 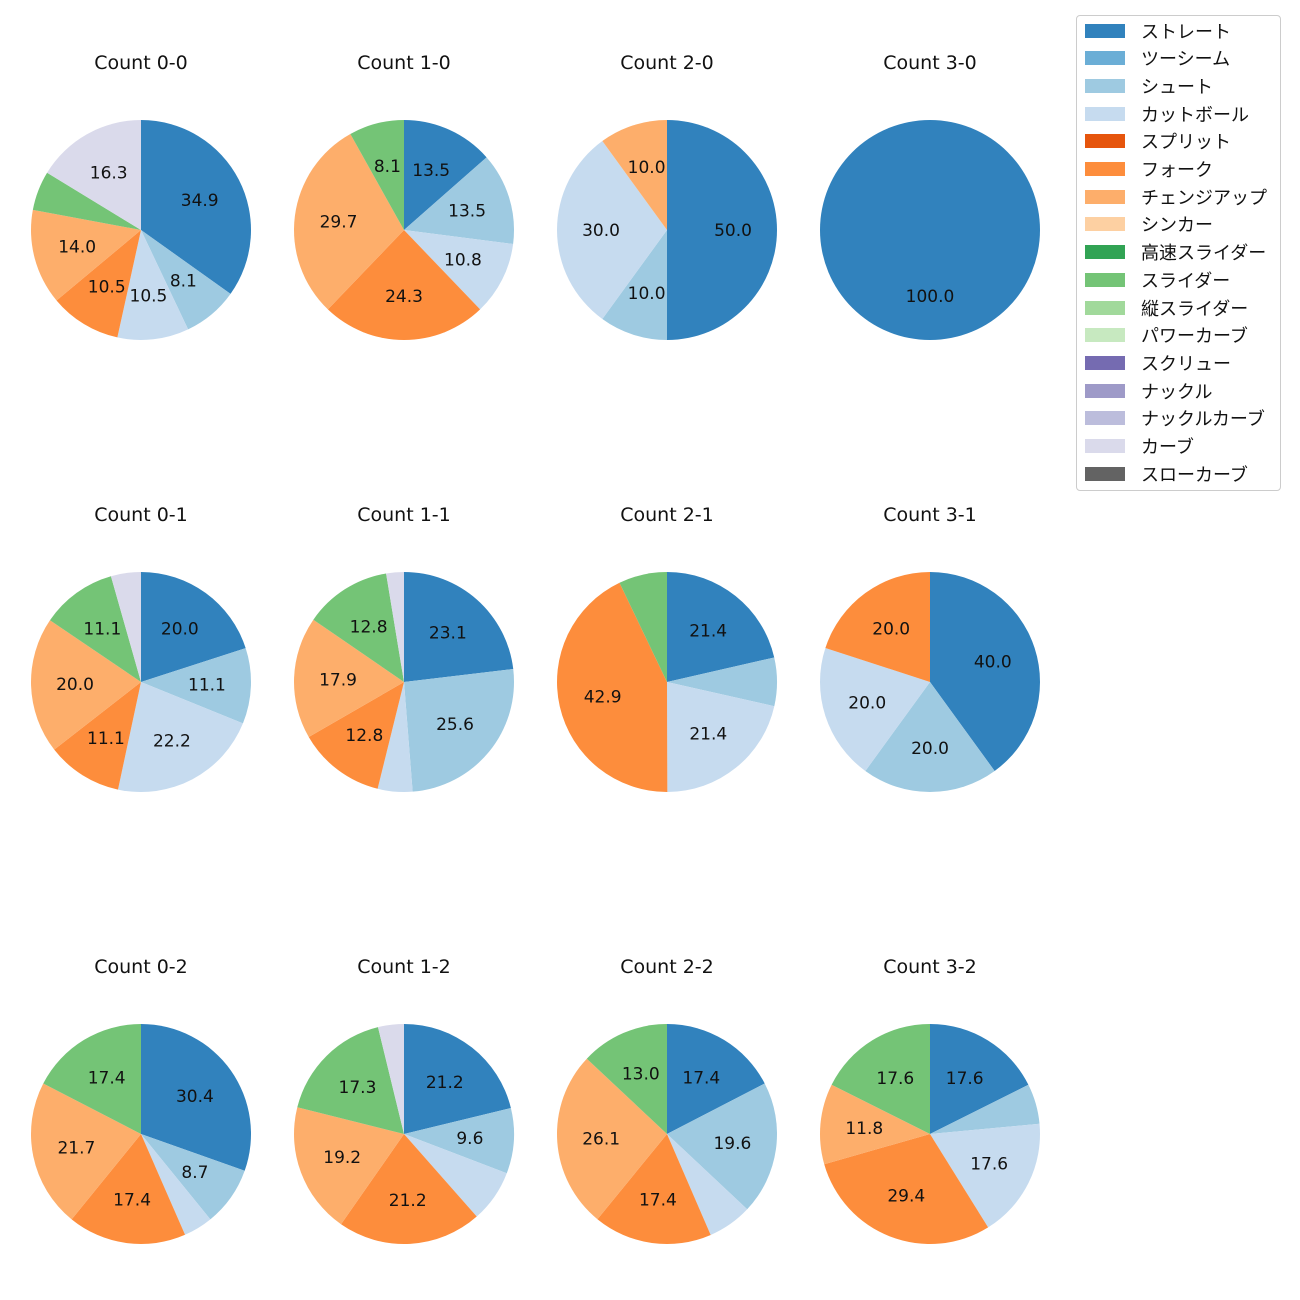 What do you see at coordinates (1194, 337) in the screenshot?
I see `legend-label: パワーカーブ` at bounding box center [1194, 337].